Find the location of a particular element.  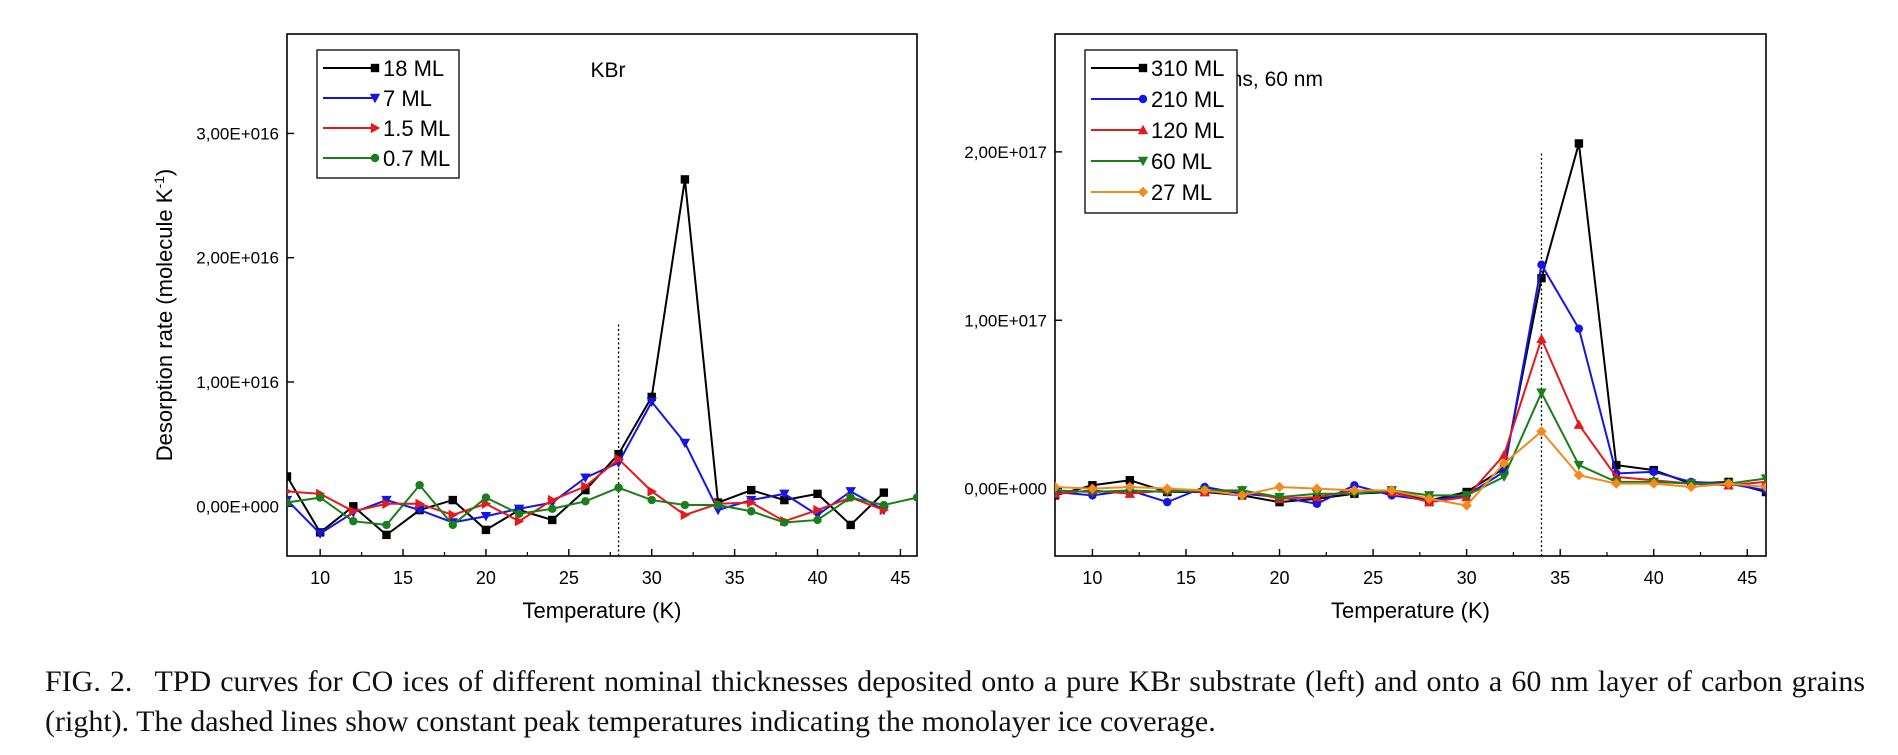

x-tick-label: 45 is located at coordinates (900, 578).